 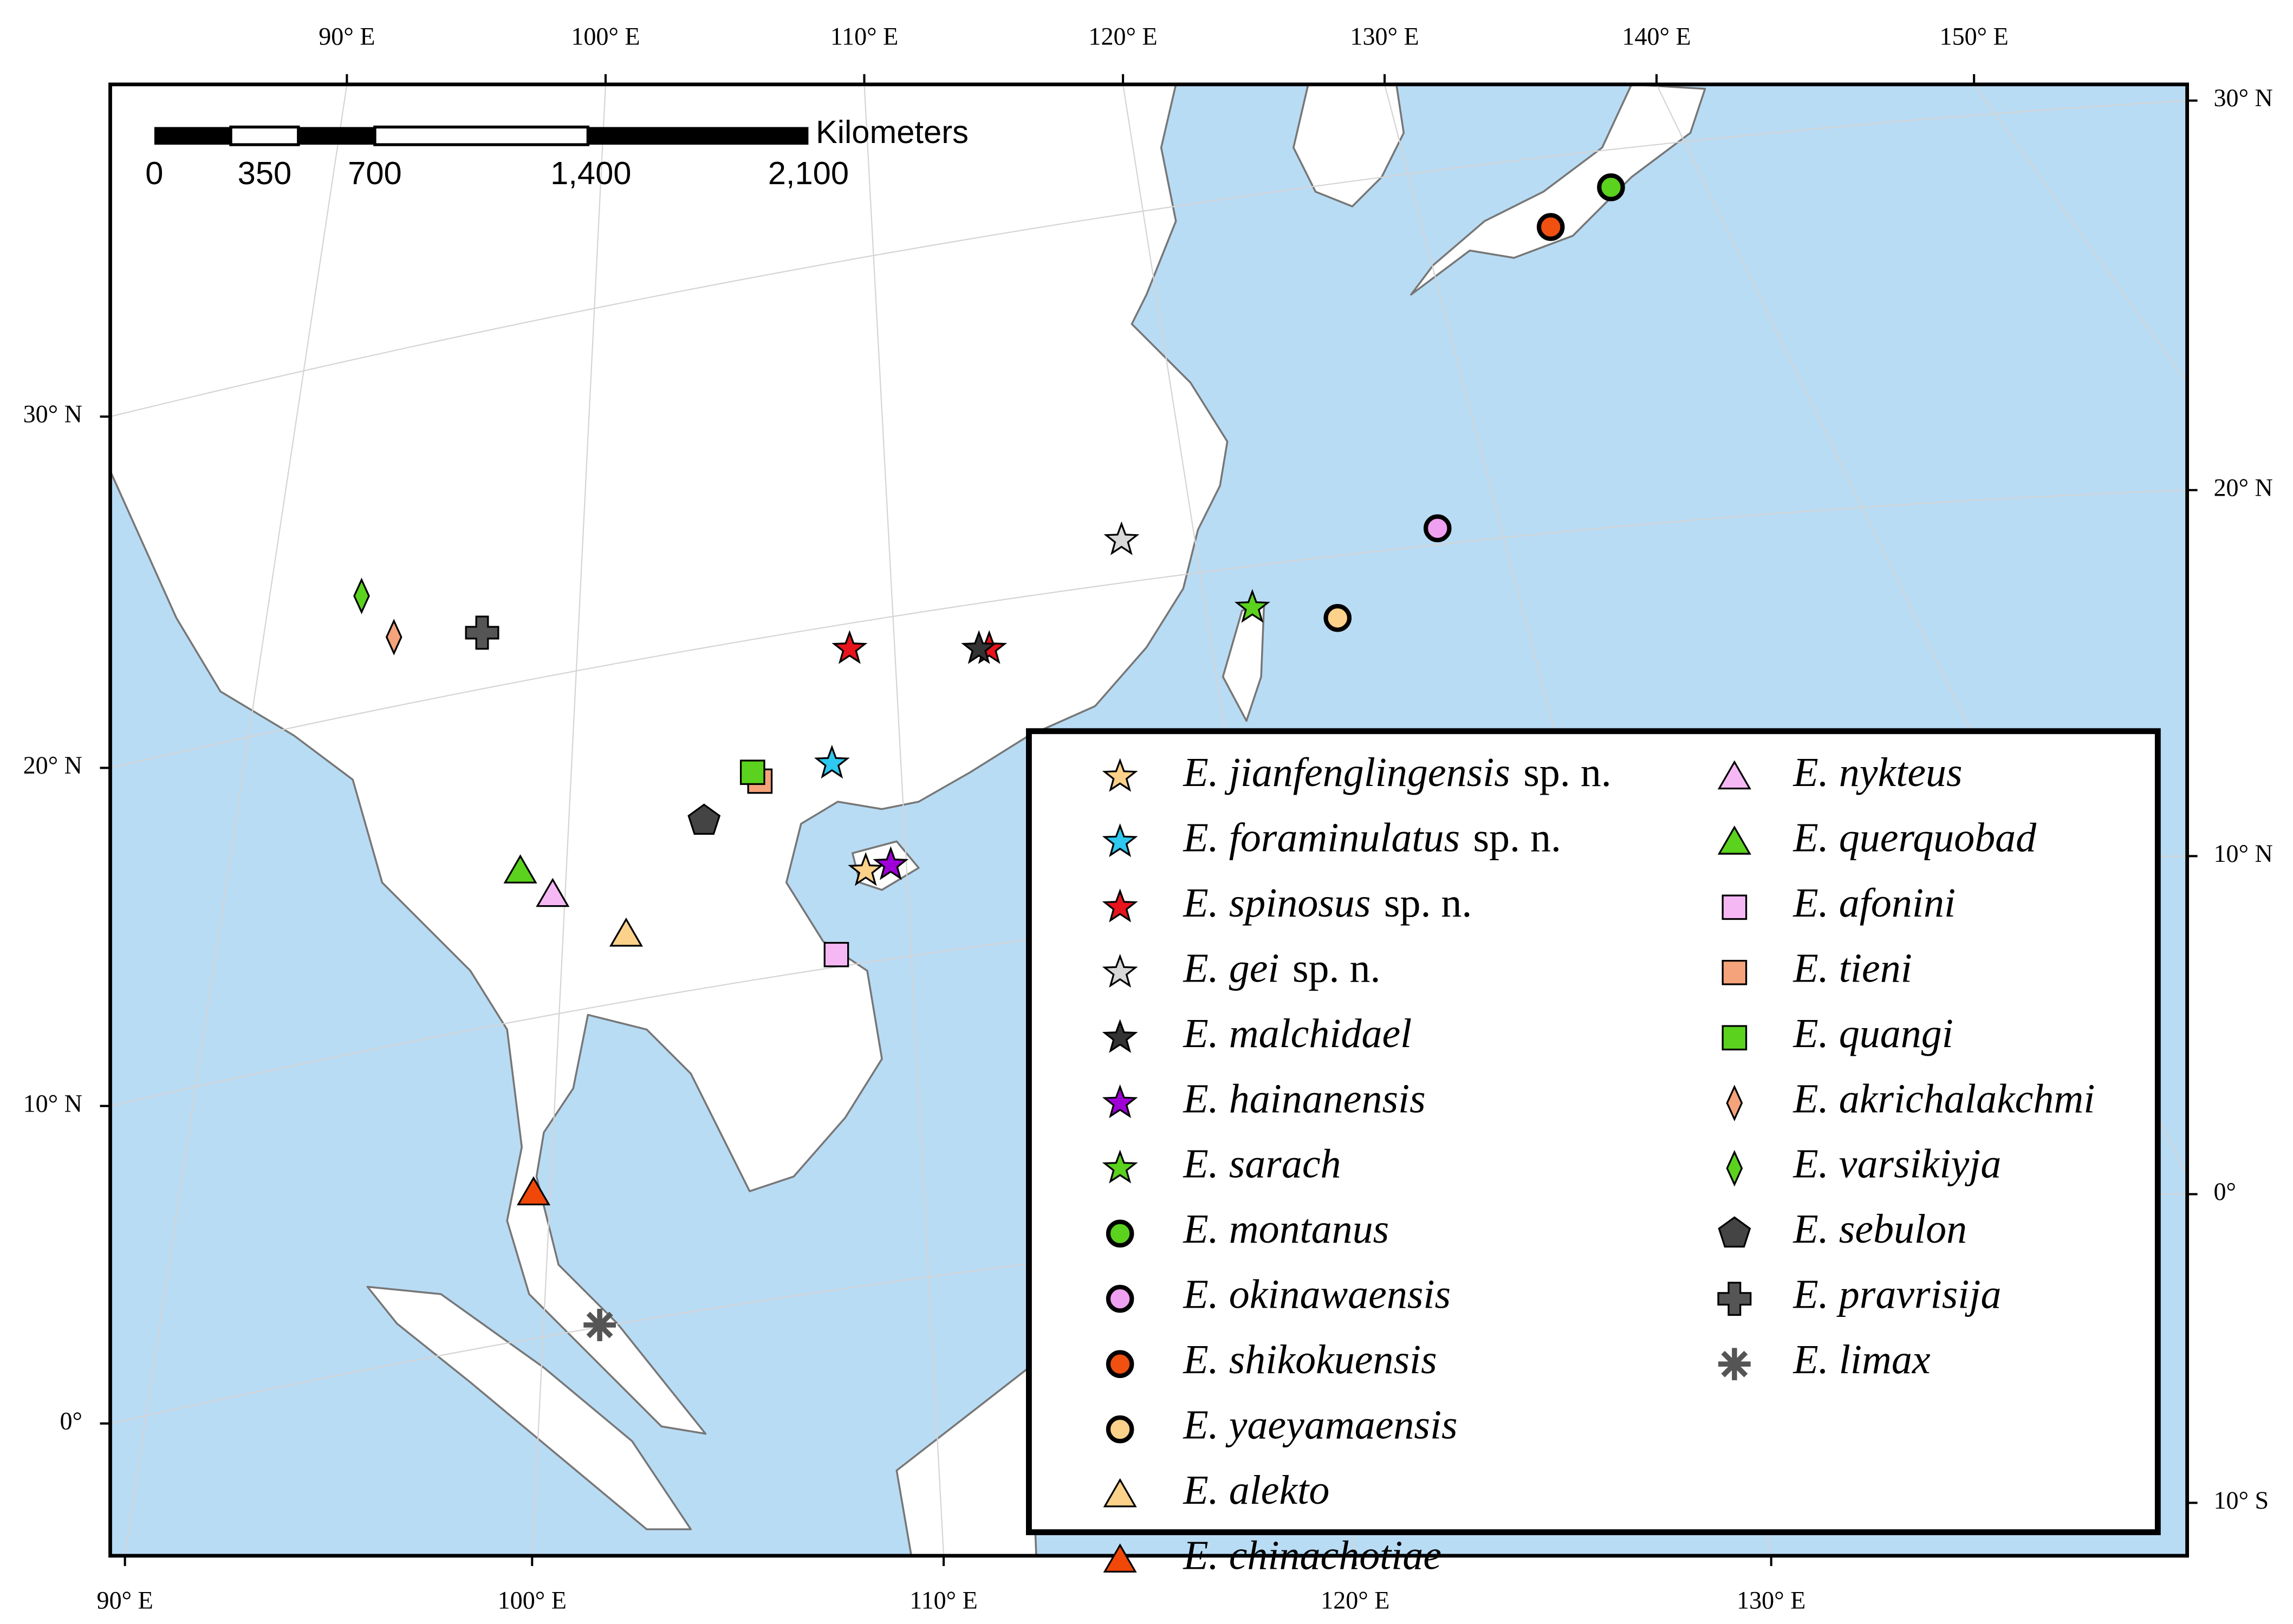 What do you see at coordinates (1321, 838) in the screenshot?
I see `species-name: E. foraminulatus` at bounding box center [1321, 838].